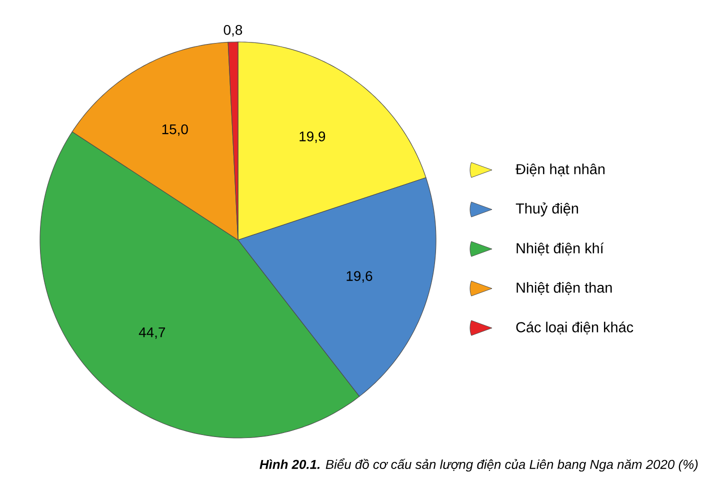  I want to click on legend-label: Nhiệt điện khí, so click(560, 249).